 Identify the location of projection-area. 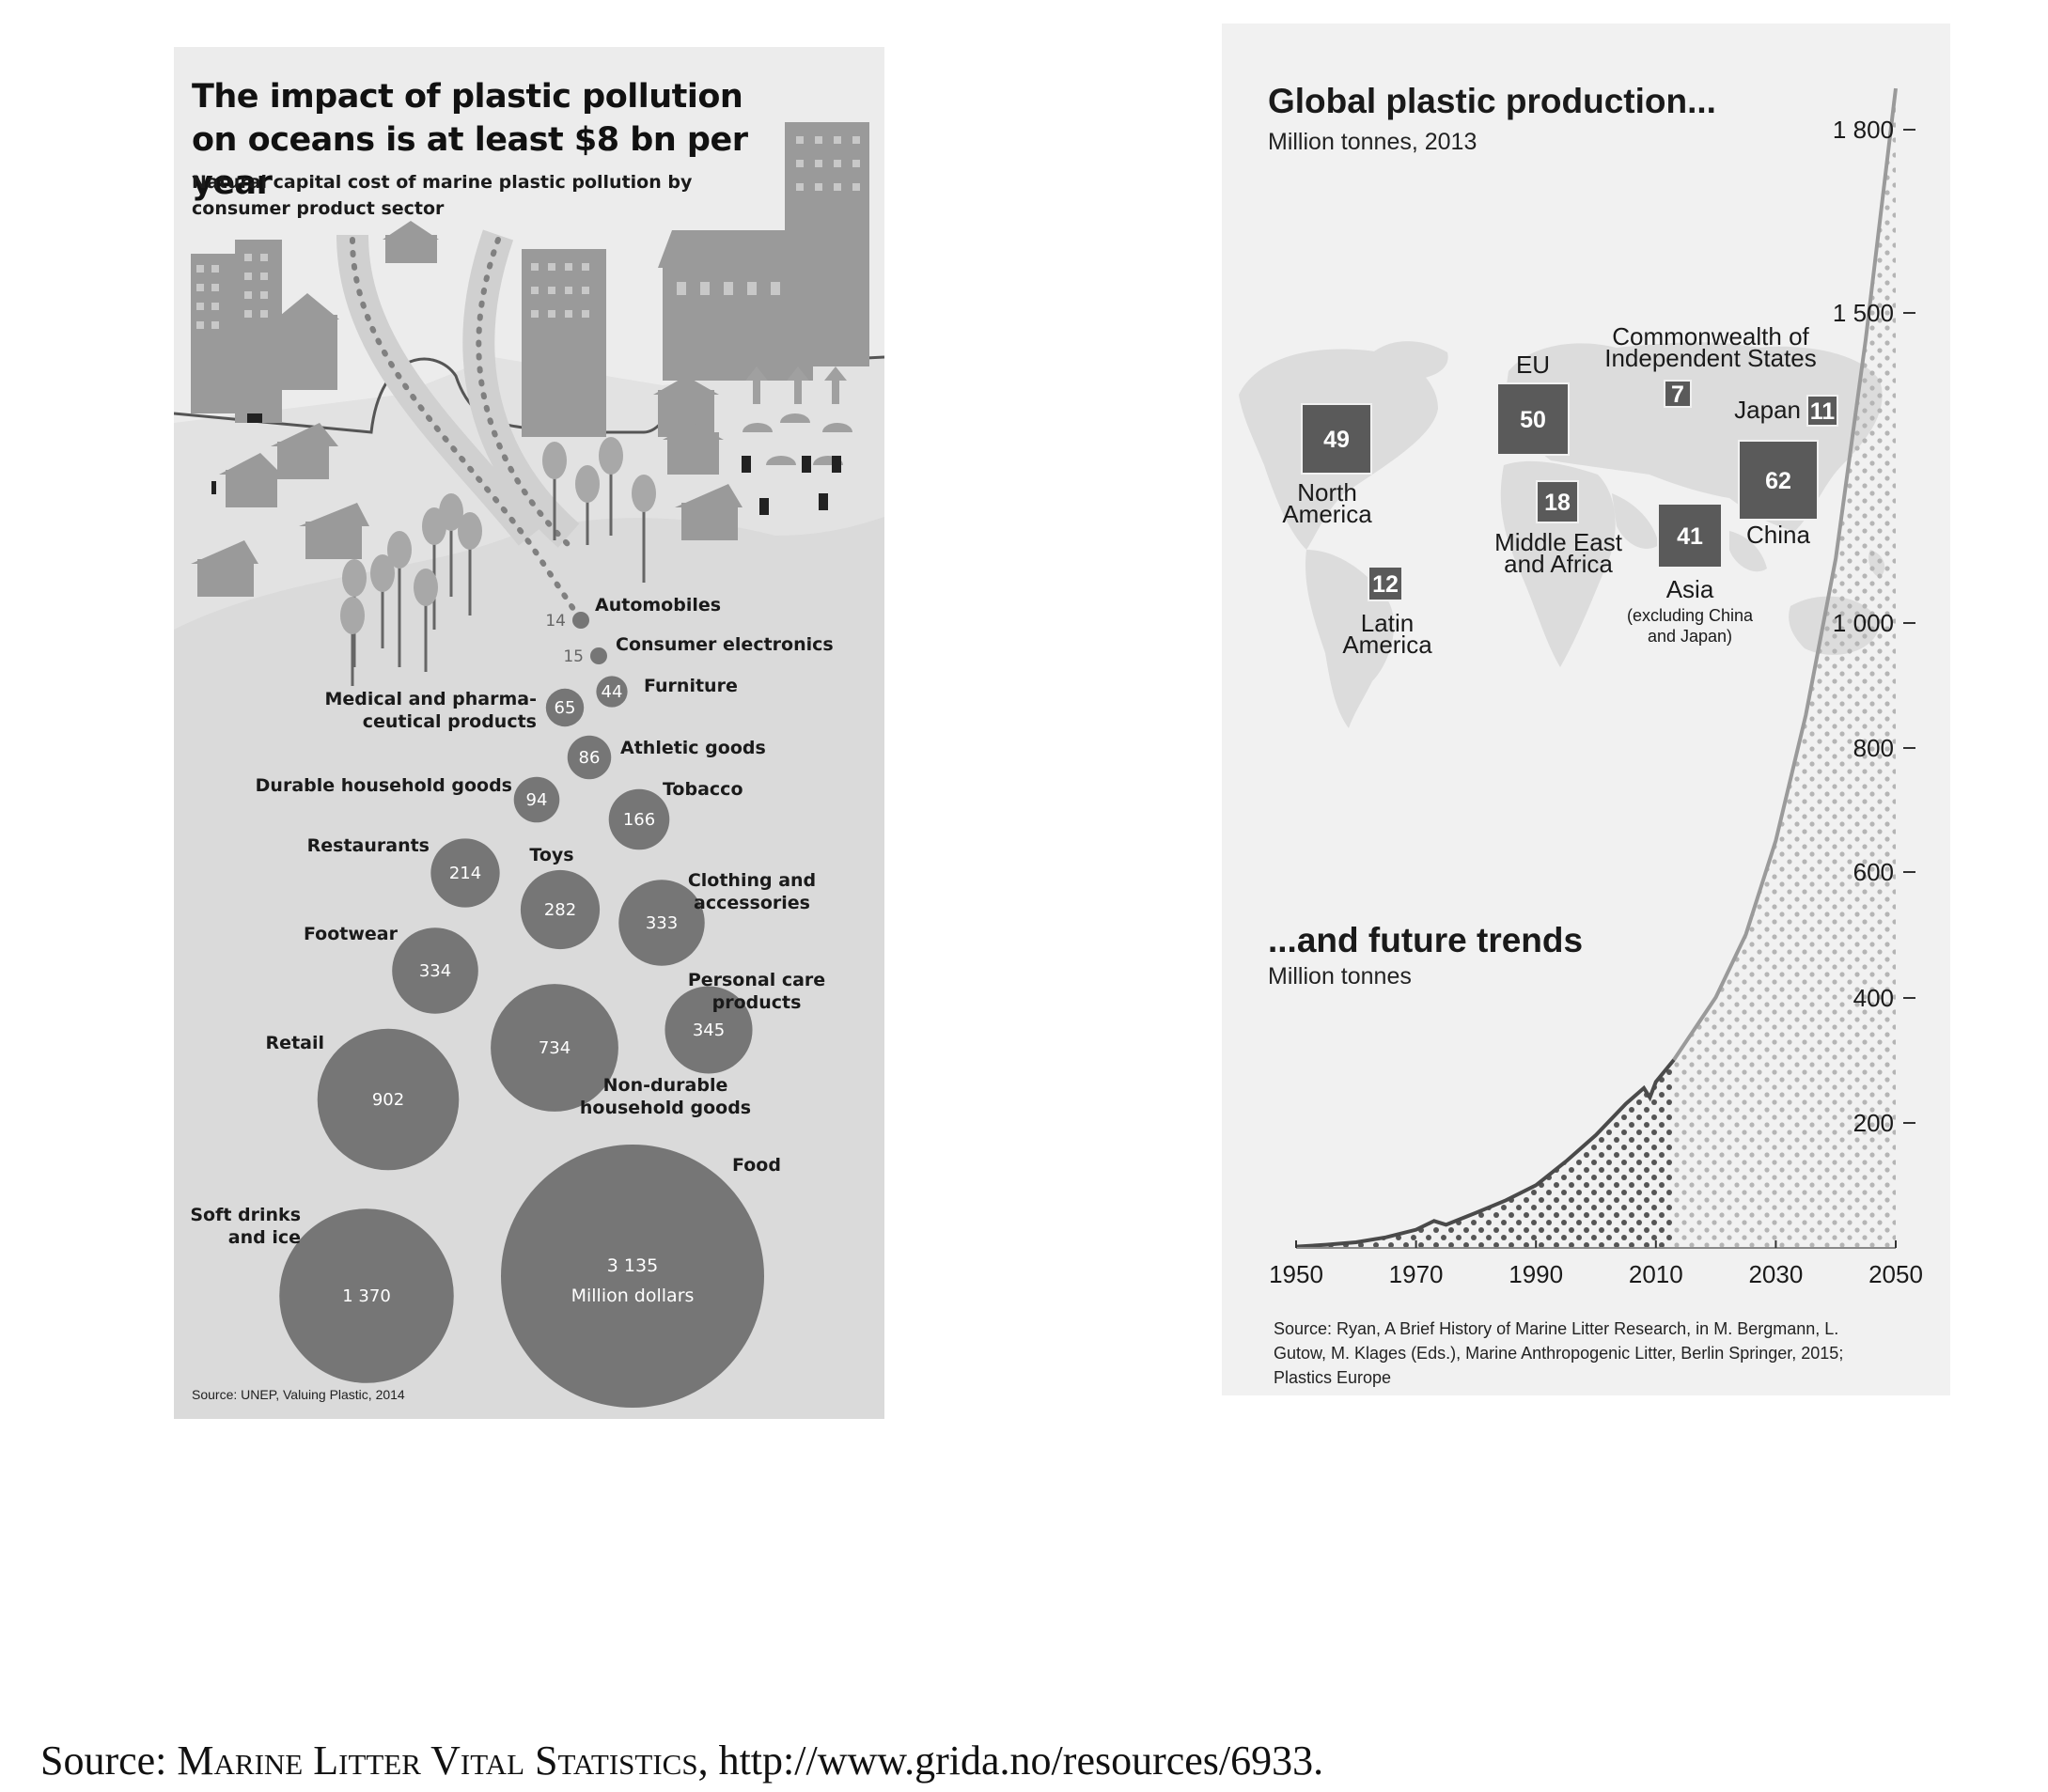
(1784, 668).